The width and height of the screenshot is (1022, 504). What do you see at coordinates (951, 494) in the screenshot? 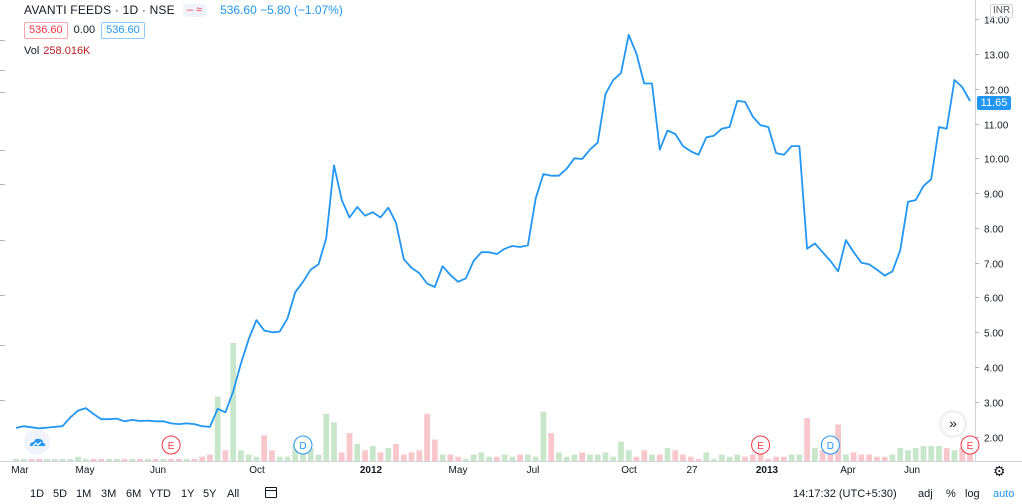
I see `percent-toggle: %` at bounding box center [951, 494].